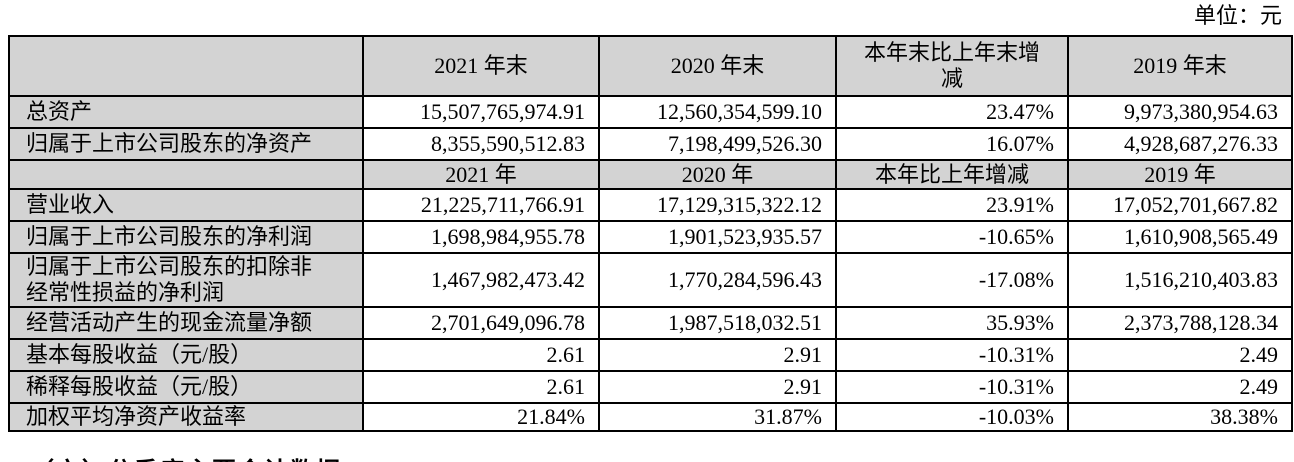 This screenshot has width=1294, height=462. What do you see at coordinates (481, 323) in the screenshot?
I see `value-cell: 2,701,649,096.78` at bounding box center [481, 323].